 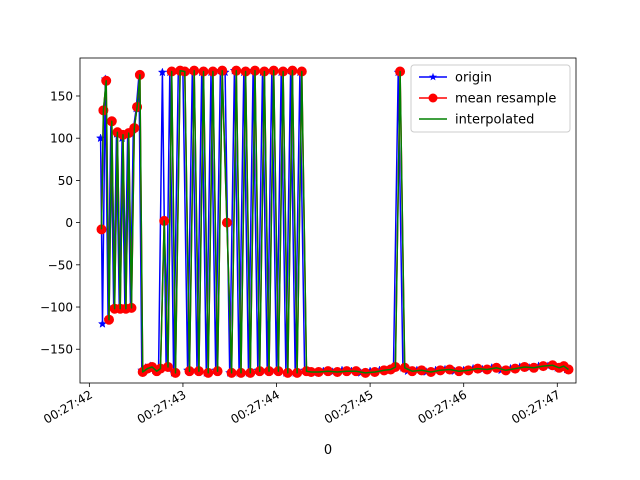 I want to click on y-tick-label: −150, so click(x=56, y=350).